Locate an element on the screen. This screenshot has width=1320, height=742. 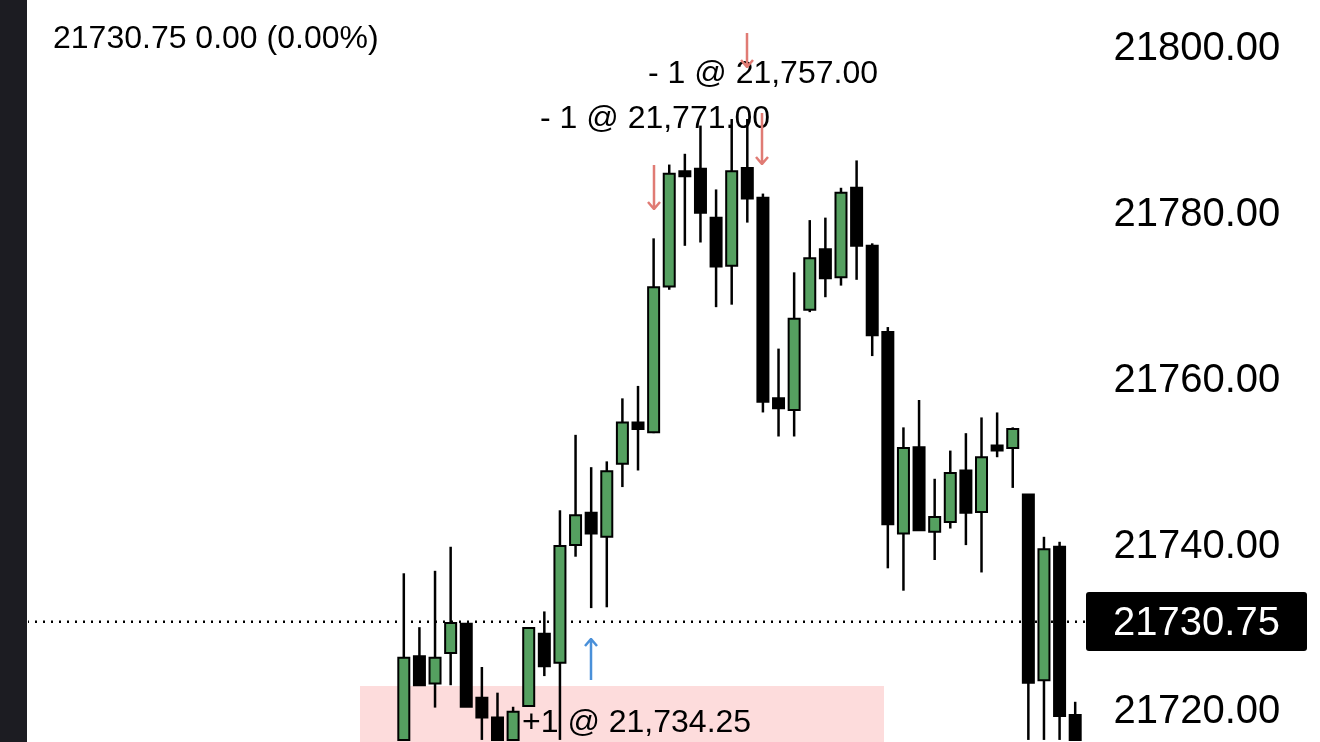
y-tick-label: 21740.00 is located at coordinates (1197, 543).